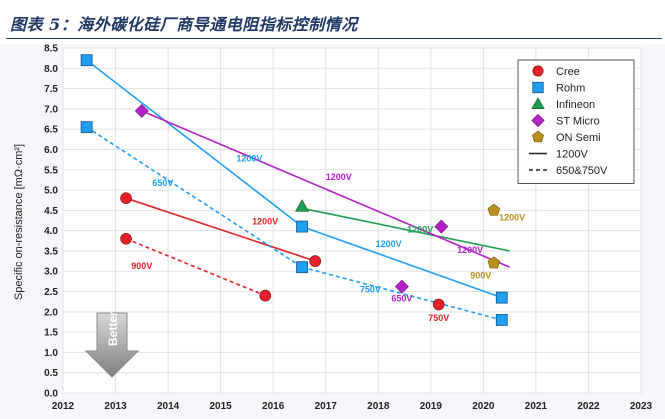 This screenshot has height=419, width=665. Describe the element at coordinates (483, 406) in the screenshot. I see `x-tick-label: 2020` at that location.